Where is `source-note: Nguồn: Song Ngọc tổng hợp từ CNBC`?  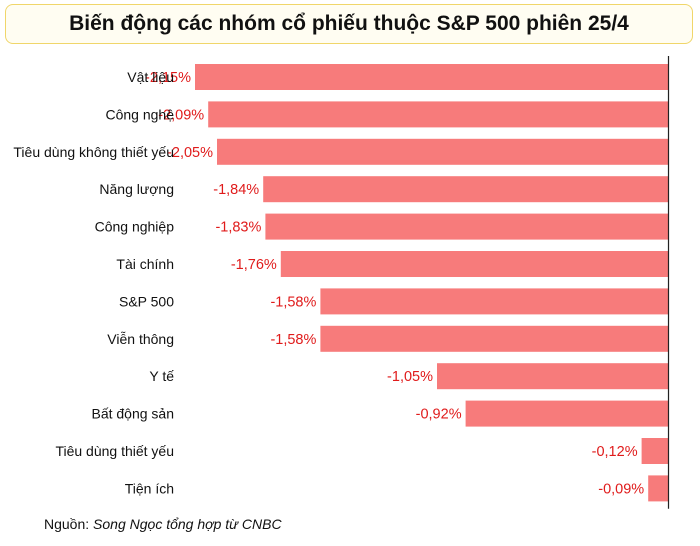
source-note: Nguồn: Song Ngọc tổng hợp từ CNBC is located at coordinates (163, 524).